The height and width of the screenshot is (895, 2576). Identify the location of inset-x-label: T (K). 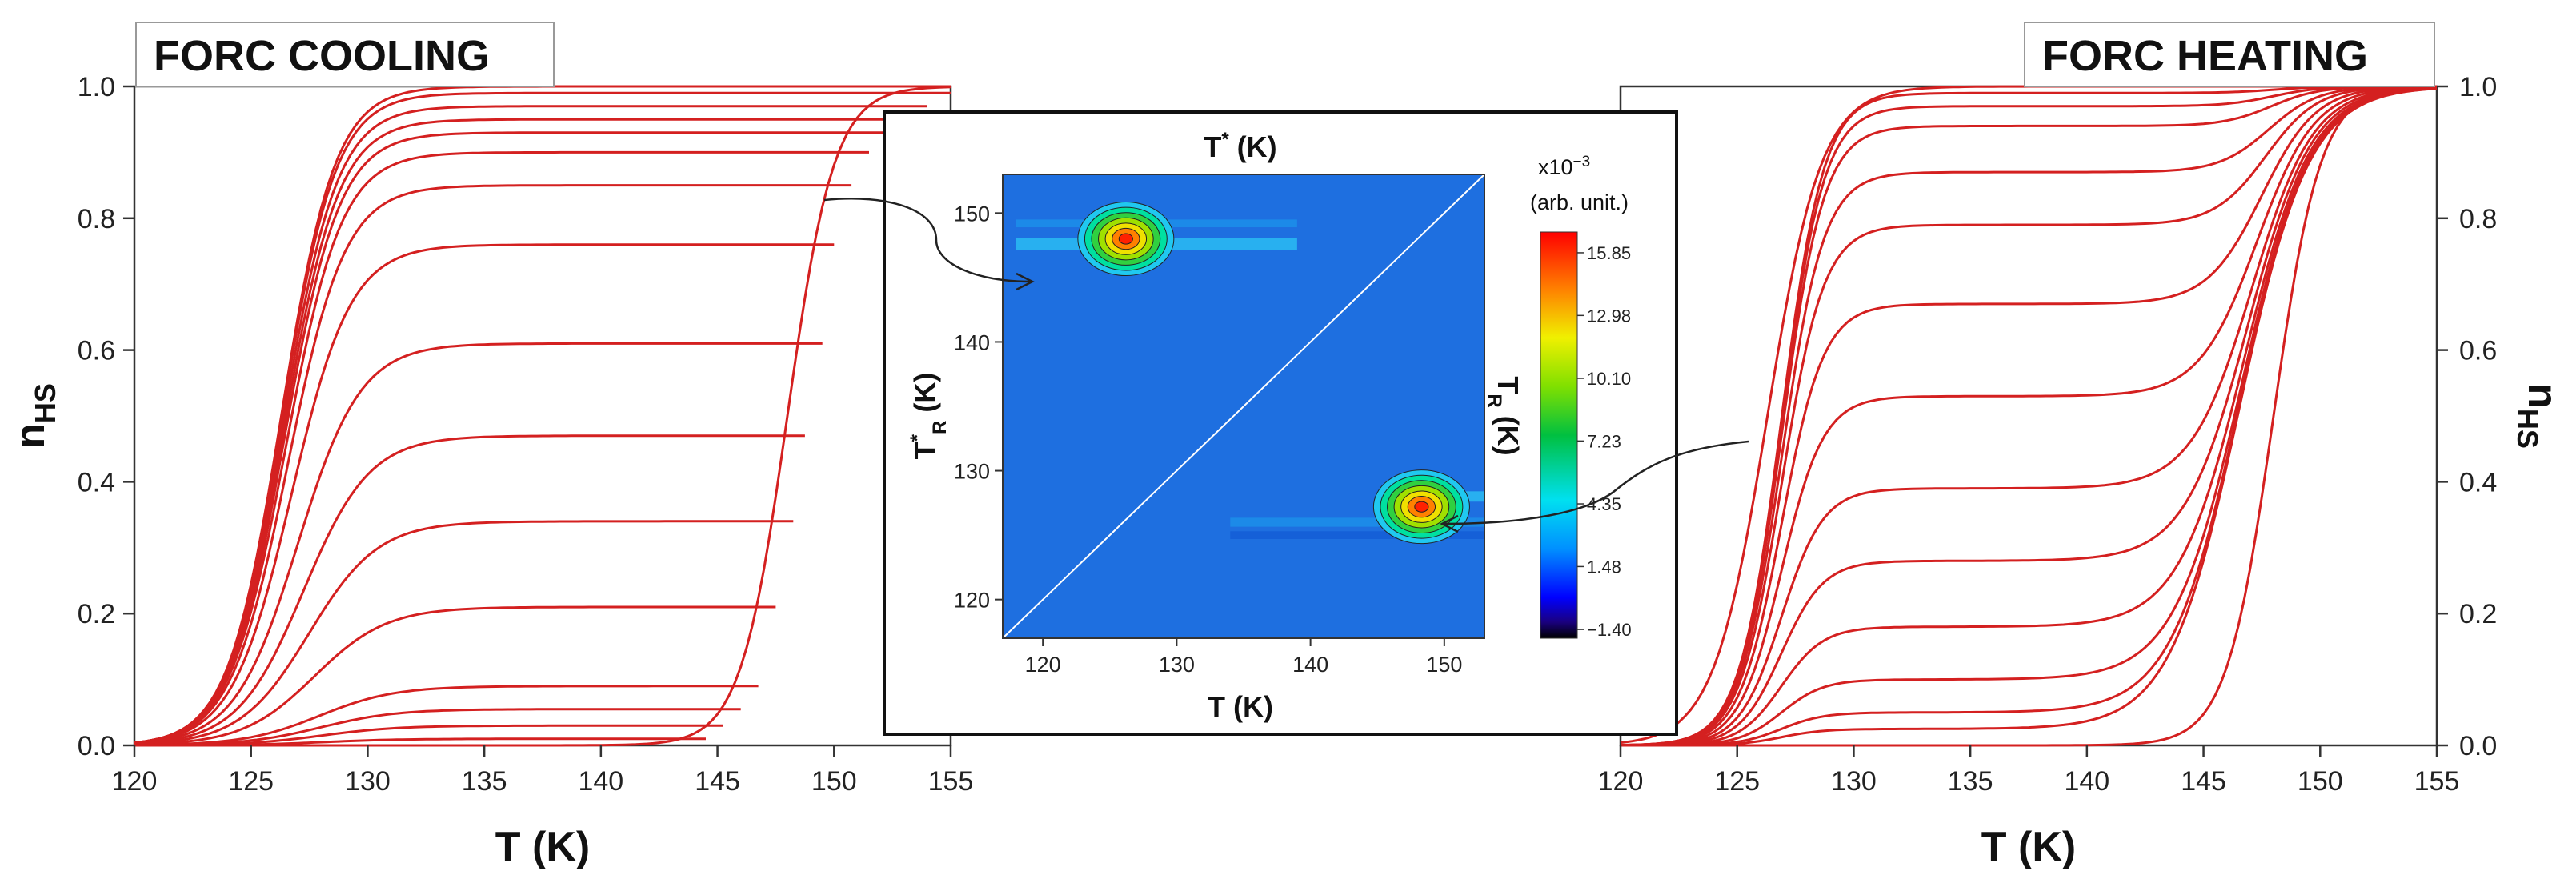
(1240, 706).